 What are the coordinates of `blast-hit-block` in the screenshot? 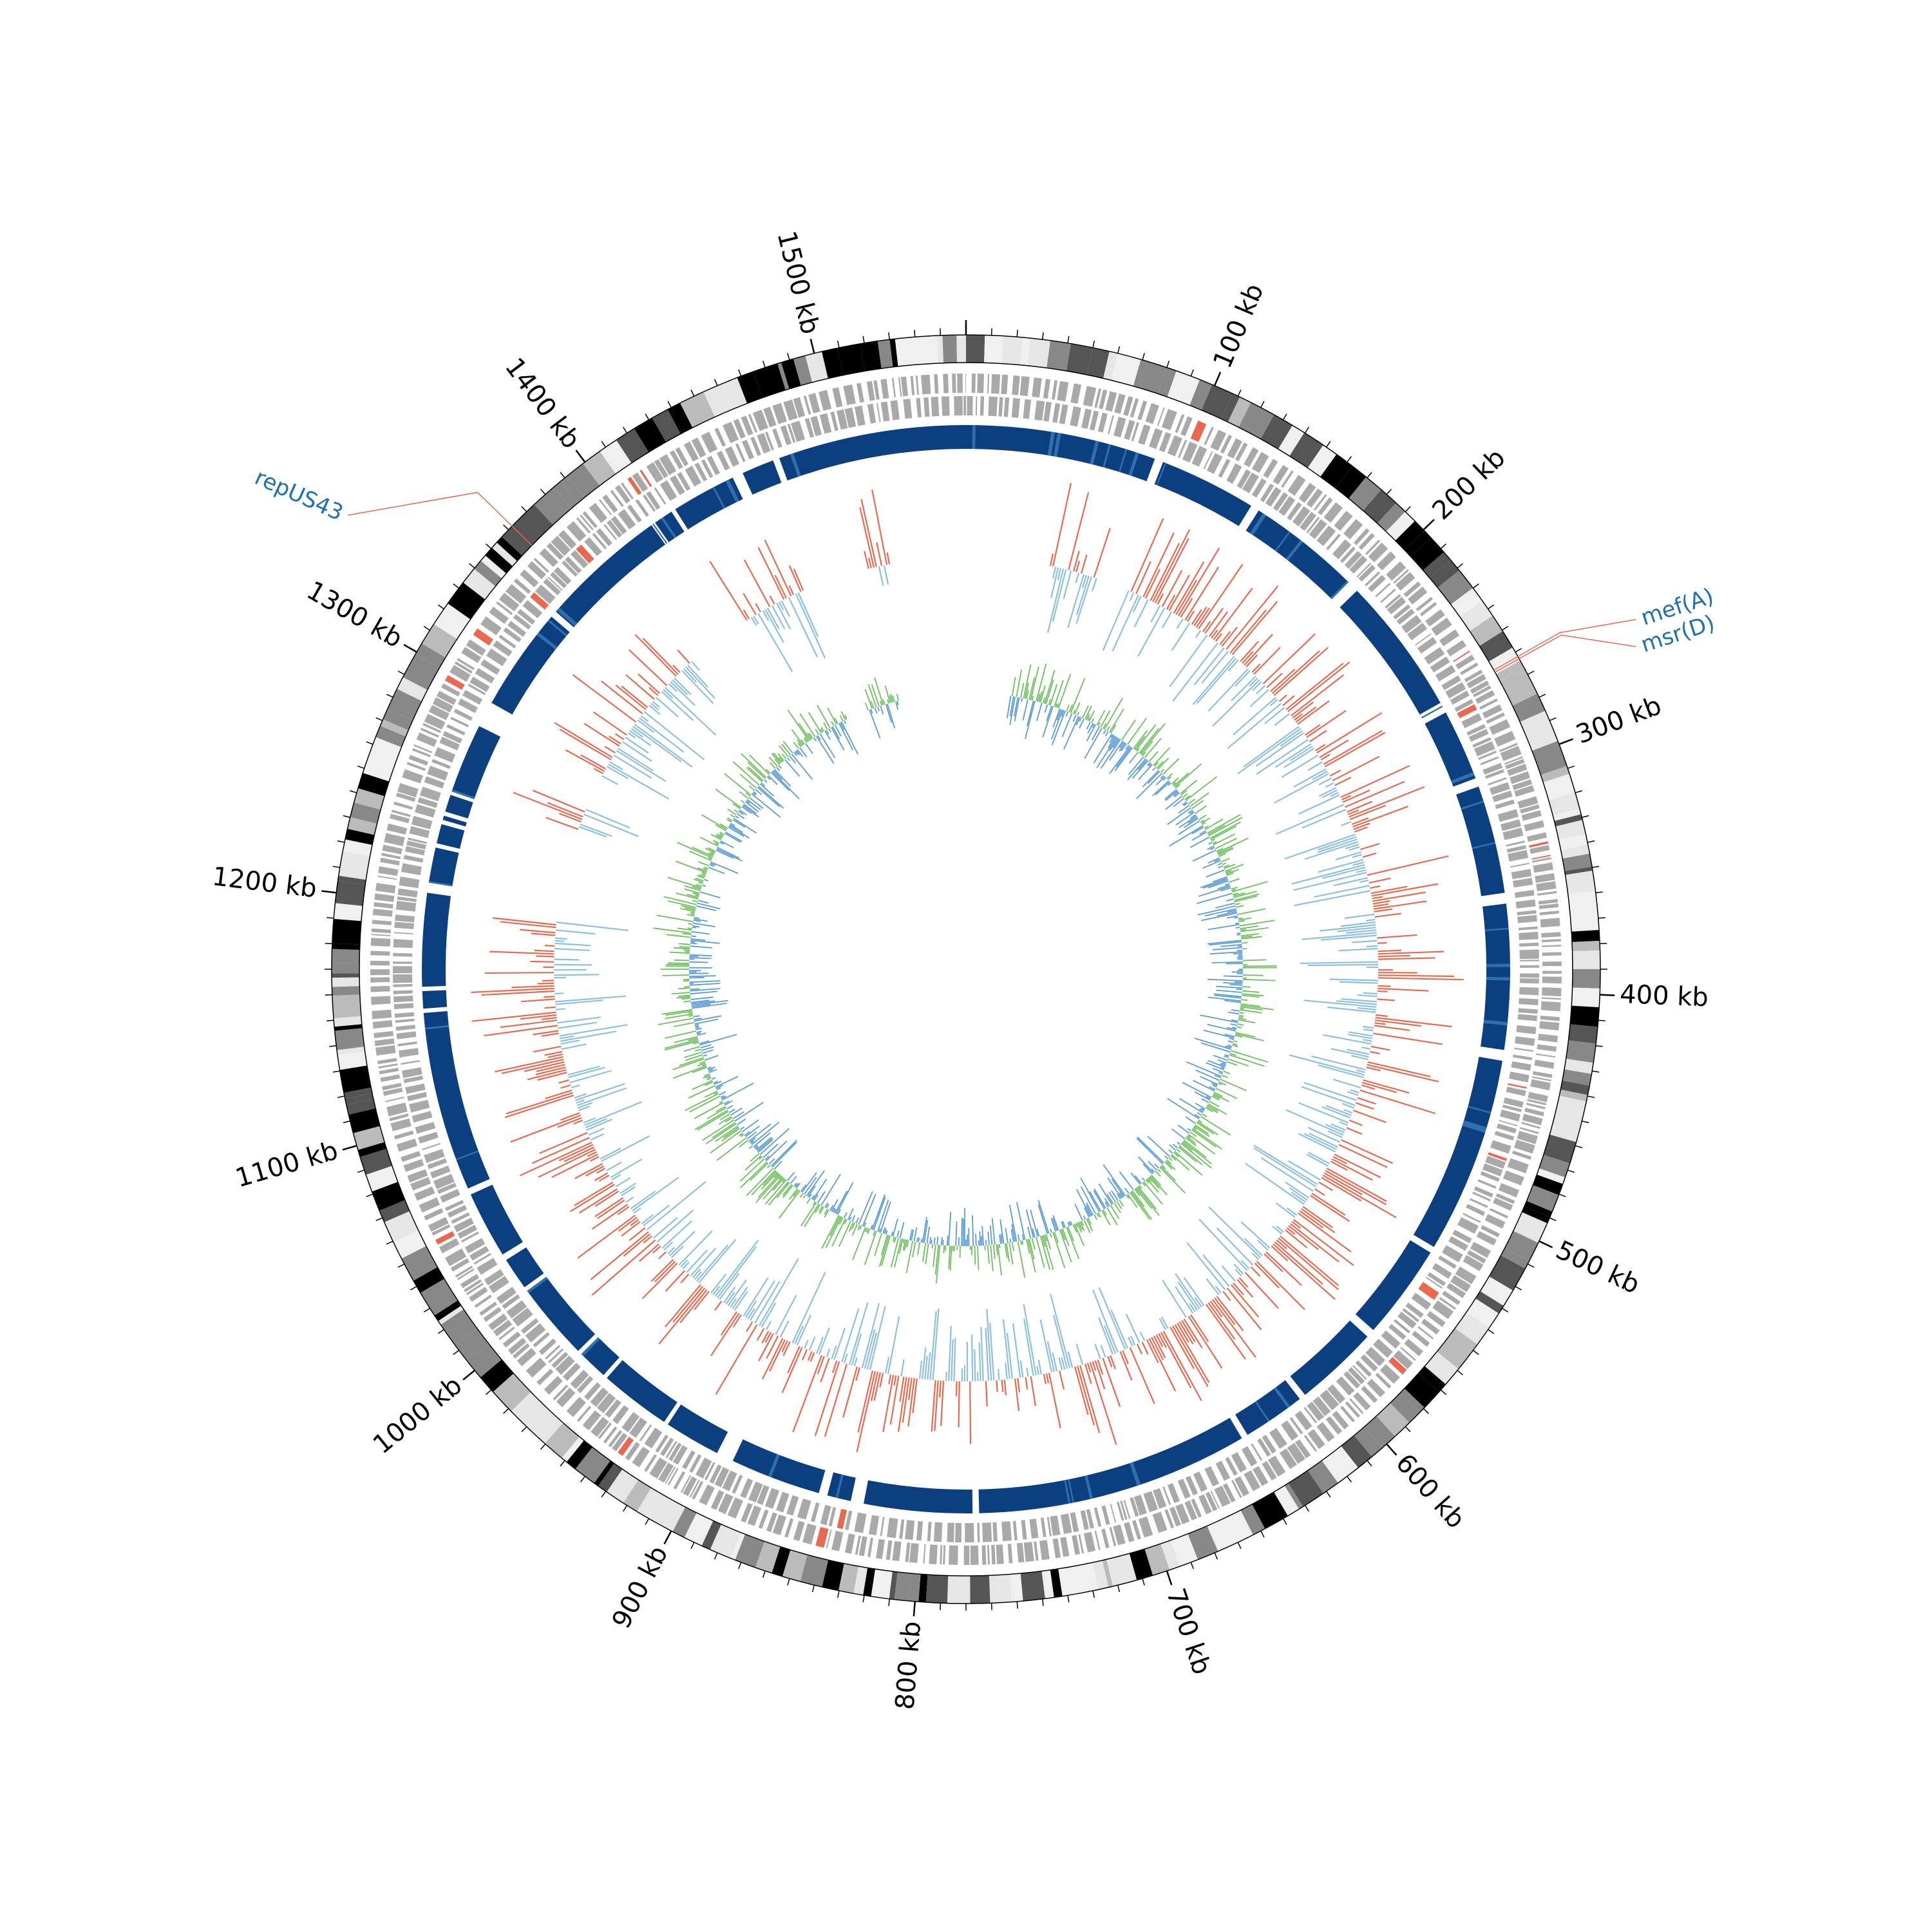 It's located at (1060, 453).